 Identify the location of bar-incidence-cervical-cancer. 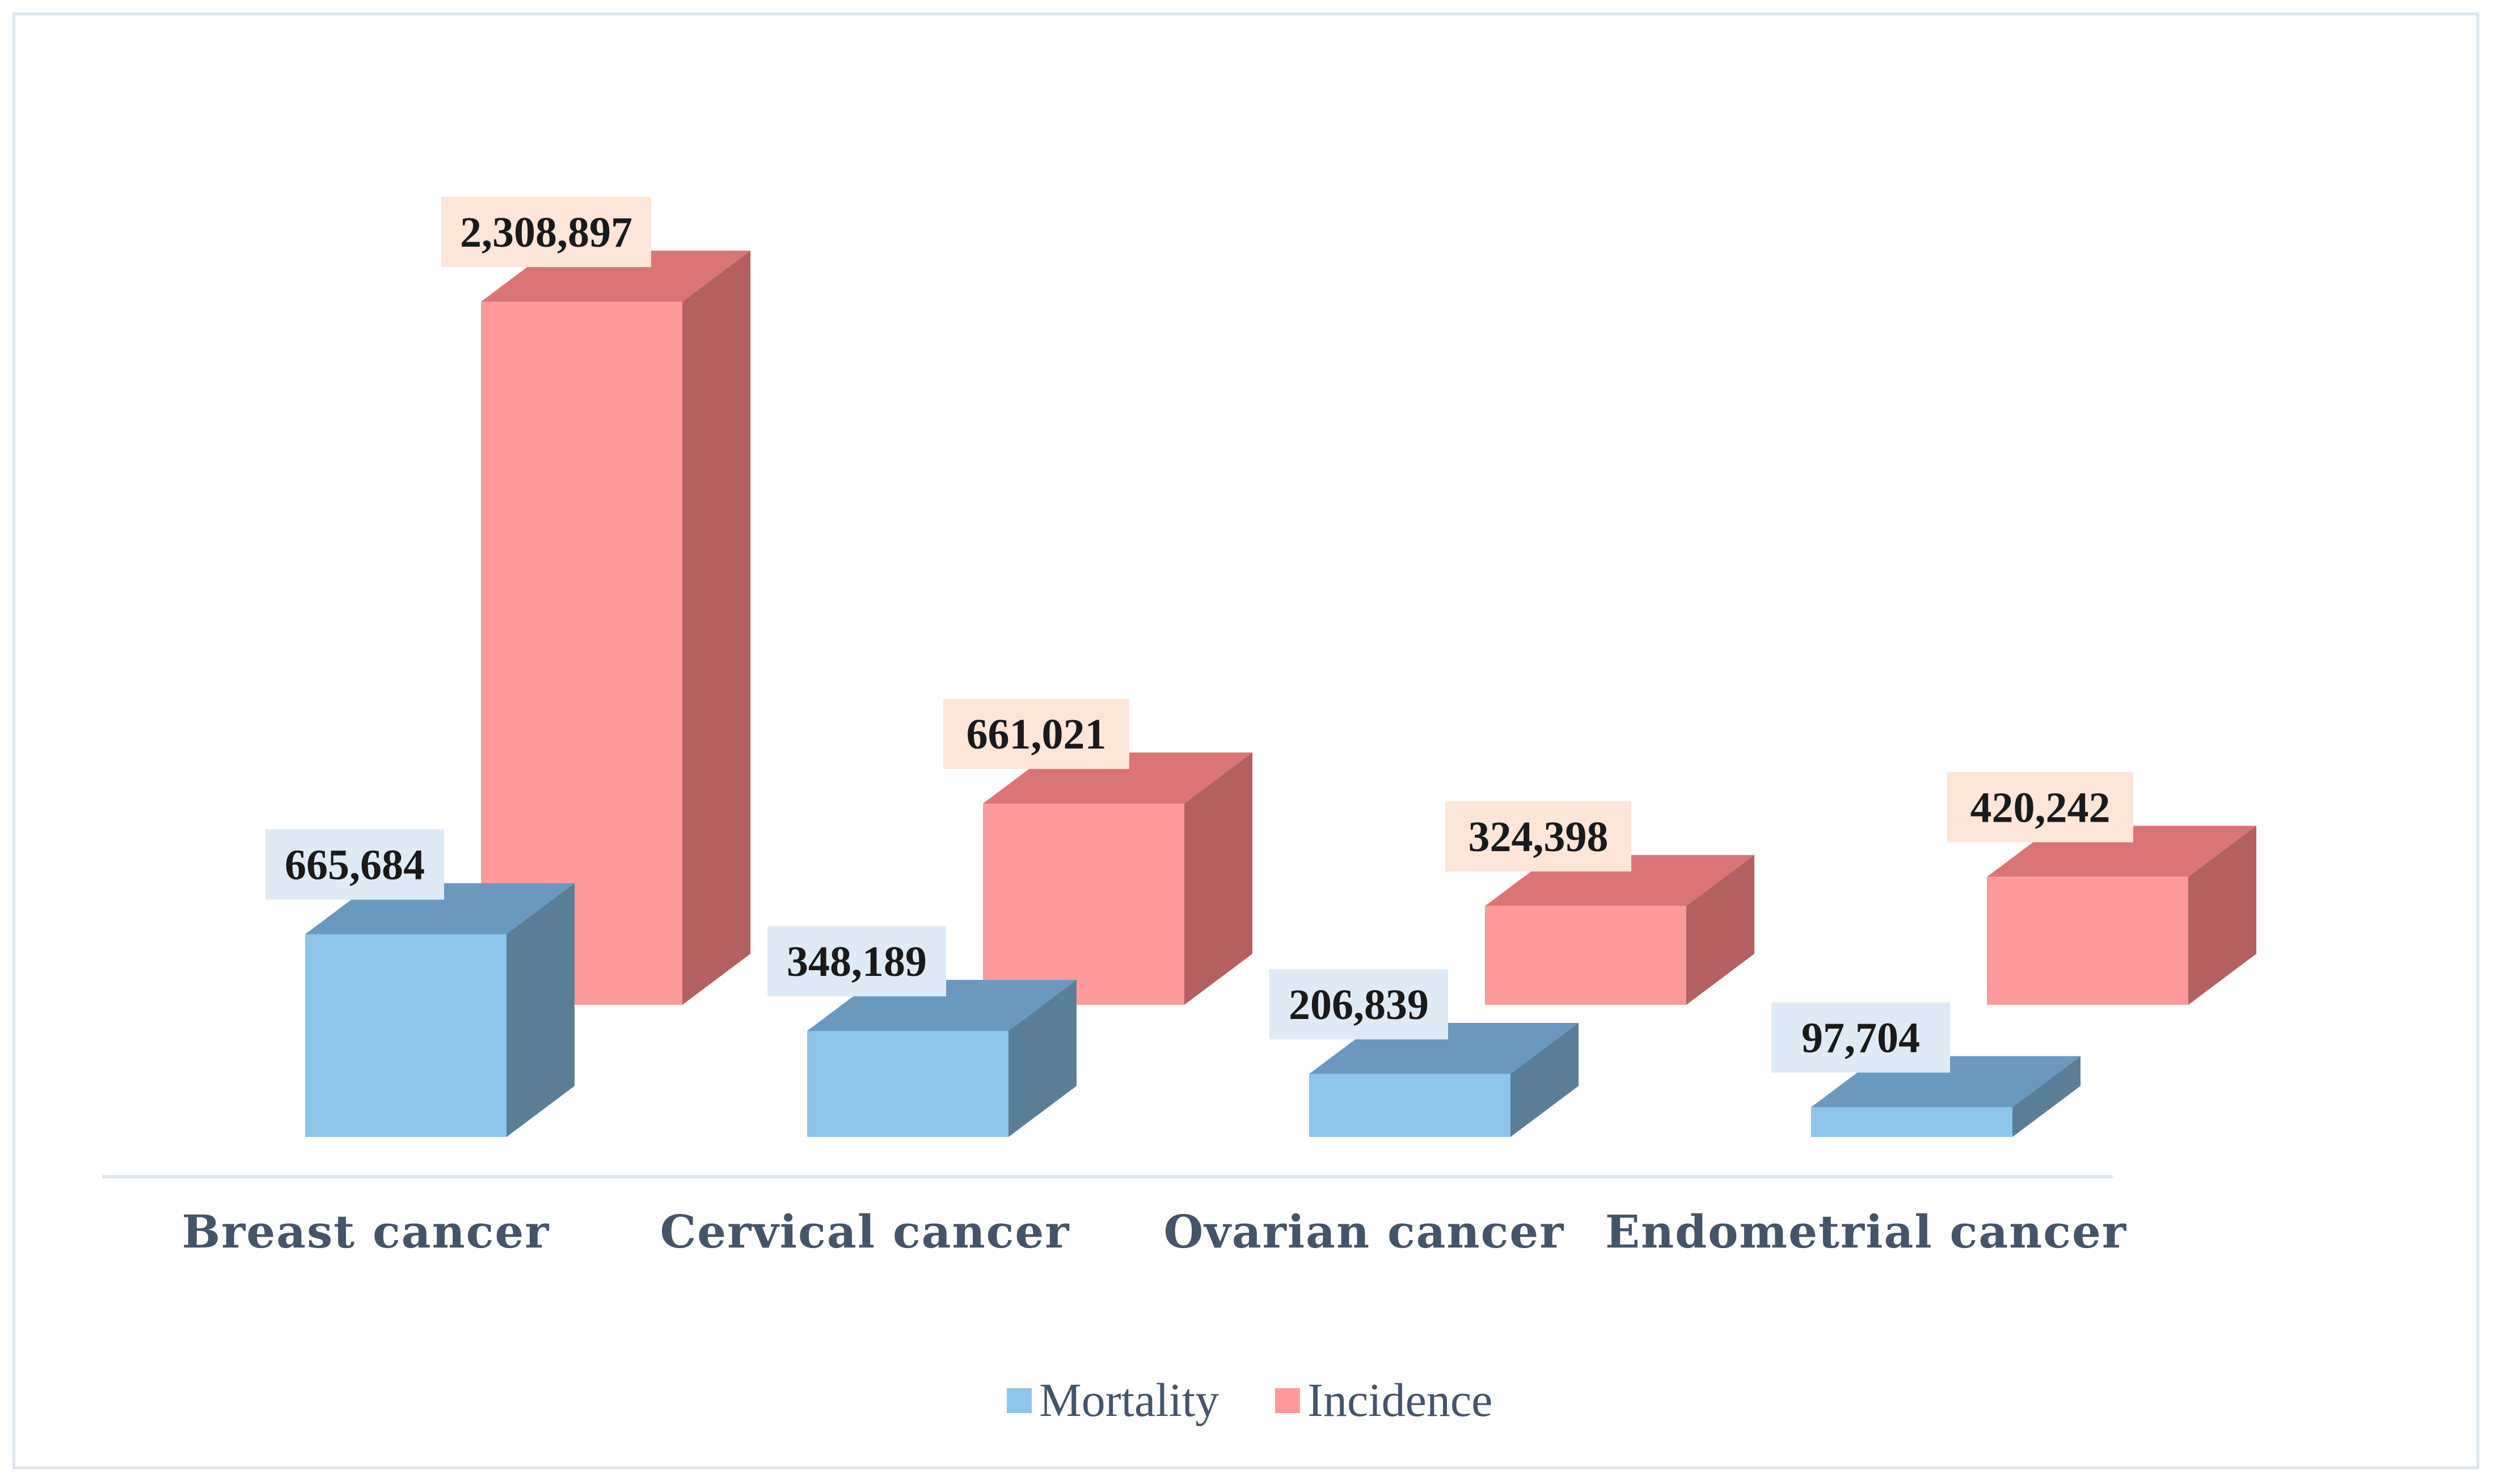
(1118, 878).